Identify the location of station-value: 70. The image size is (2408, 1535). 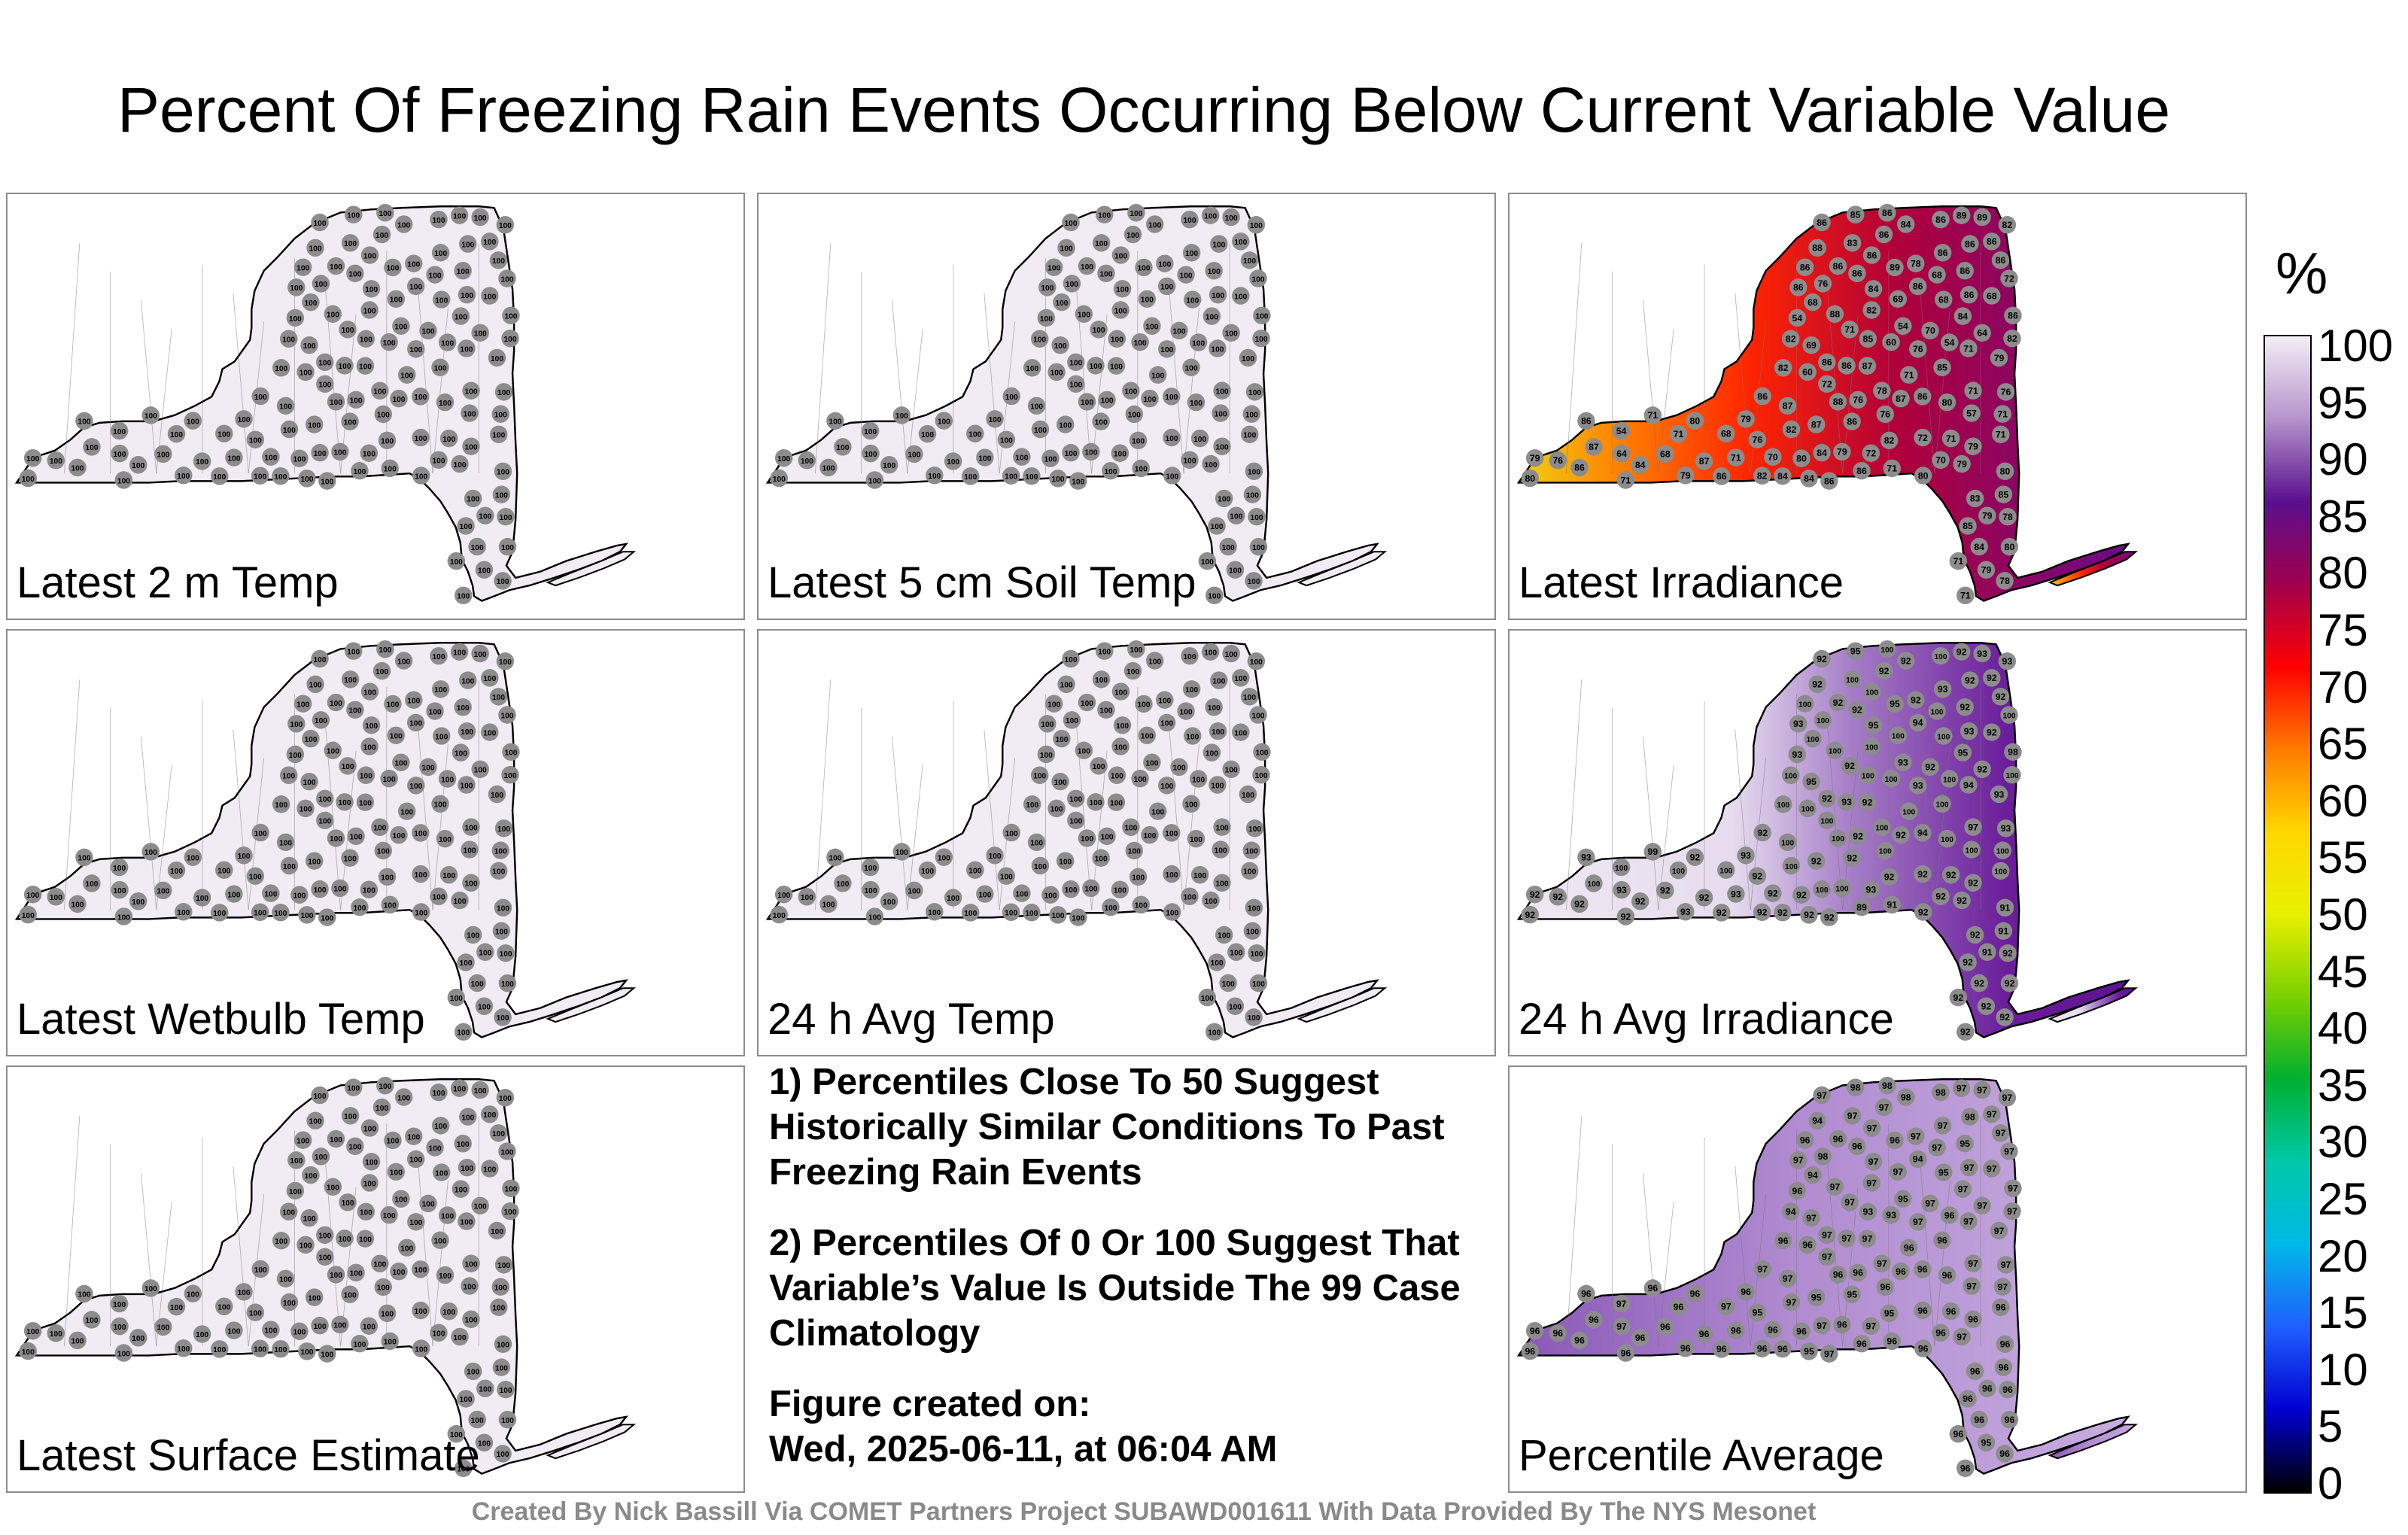
(1940, 460).